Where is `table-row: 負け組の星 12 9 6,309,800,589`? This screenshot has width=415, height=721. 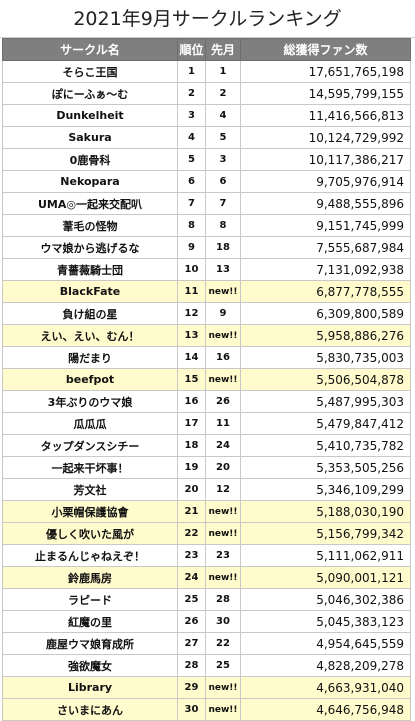
table-row: 負け組の星 12 9 6,309,800,589 is located at coordinates (206, 313).